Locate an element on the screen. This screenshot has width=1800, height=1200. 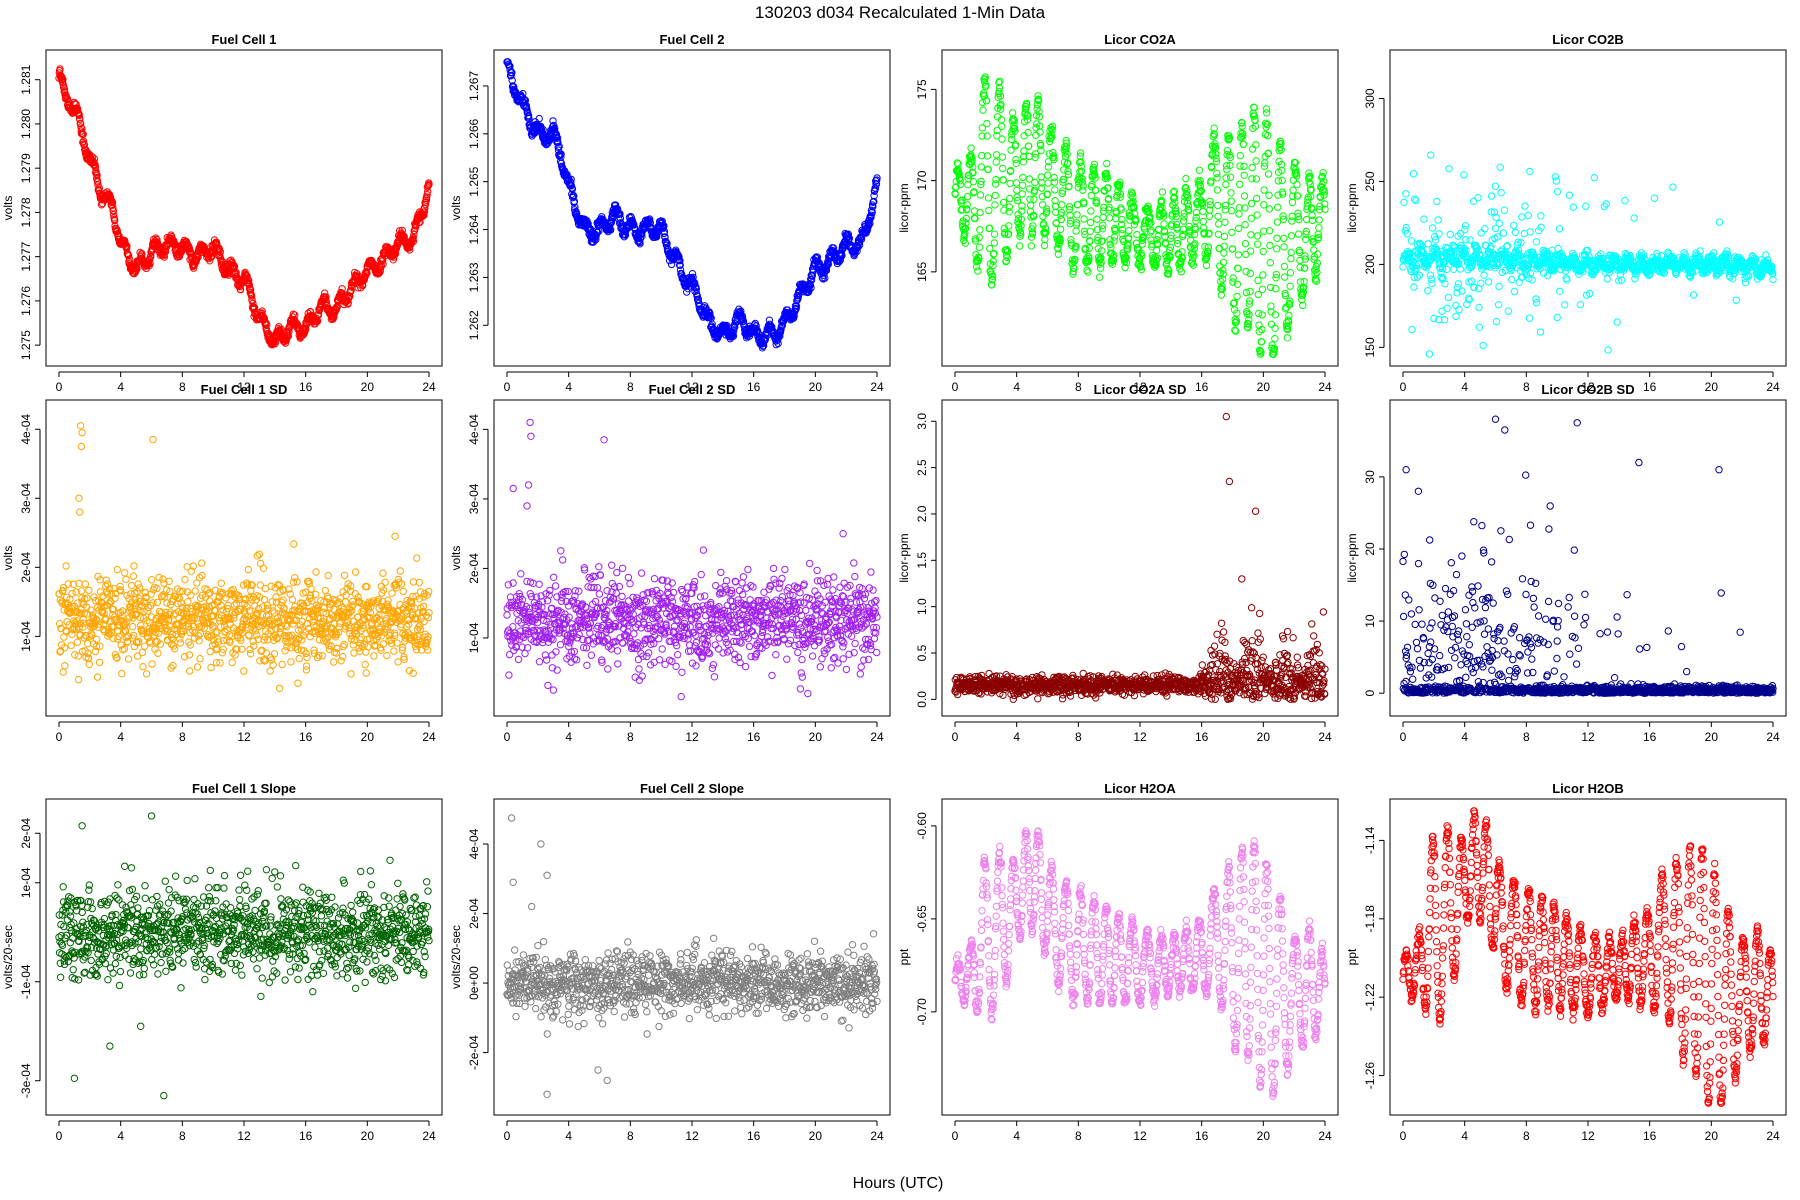
y-tick-label: 1.263 is located at coordinates (474, 277).